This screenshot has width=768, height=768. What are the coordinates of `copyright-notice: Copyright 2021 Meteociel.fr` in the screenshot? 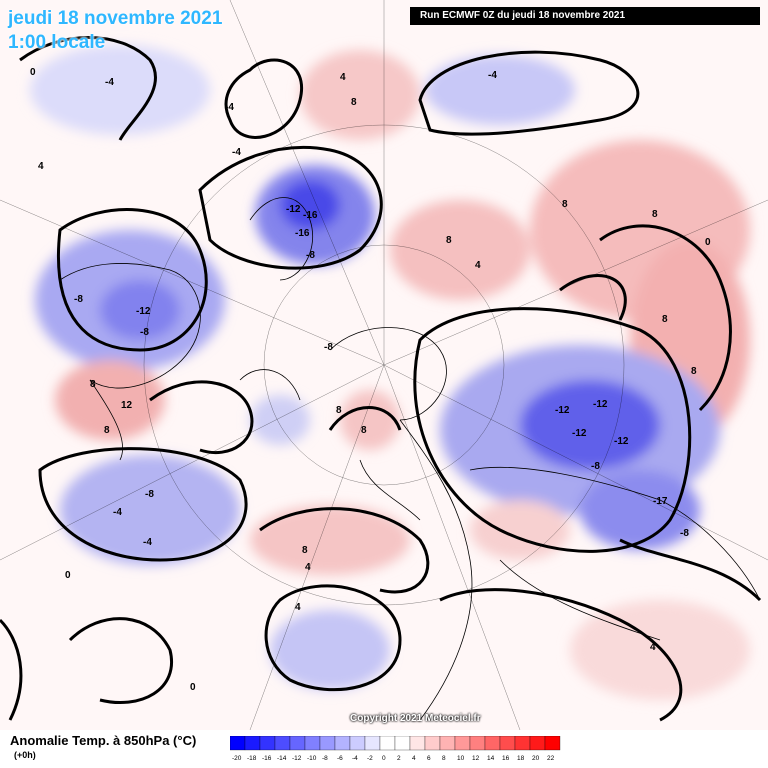 It's located at (415, 718).